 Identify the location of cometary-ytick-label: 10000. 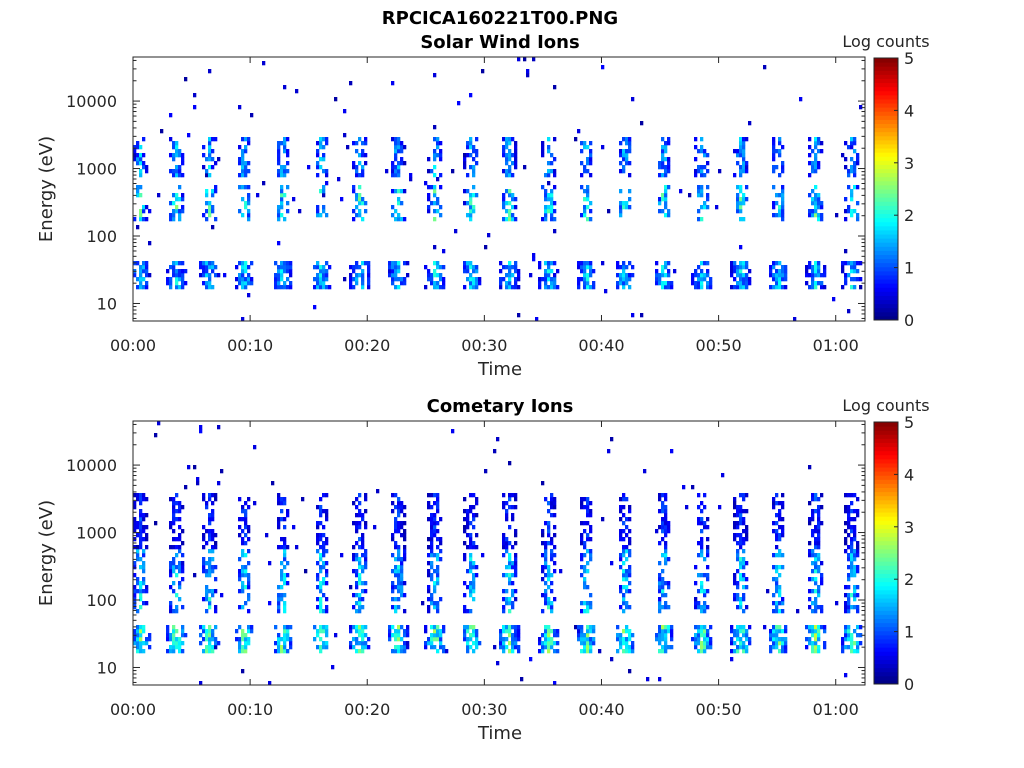
(91, 465).